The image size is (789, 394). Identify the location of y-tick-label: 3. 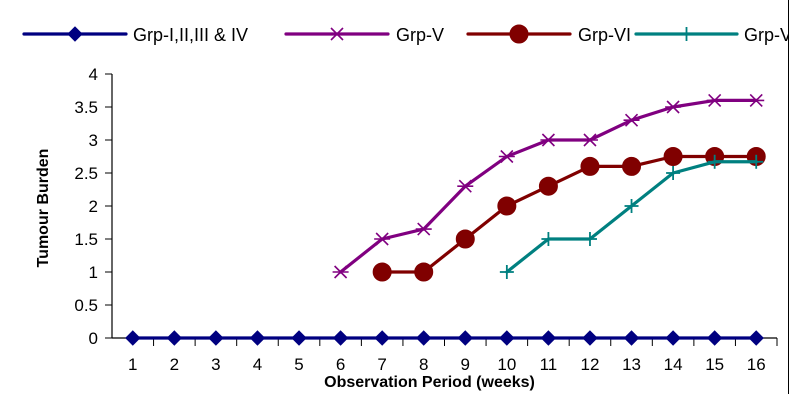
(93, 140).